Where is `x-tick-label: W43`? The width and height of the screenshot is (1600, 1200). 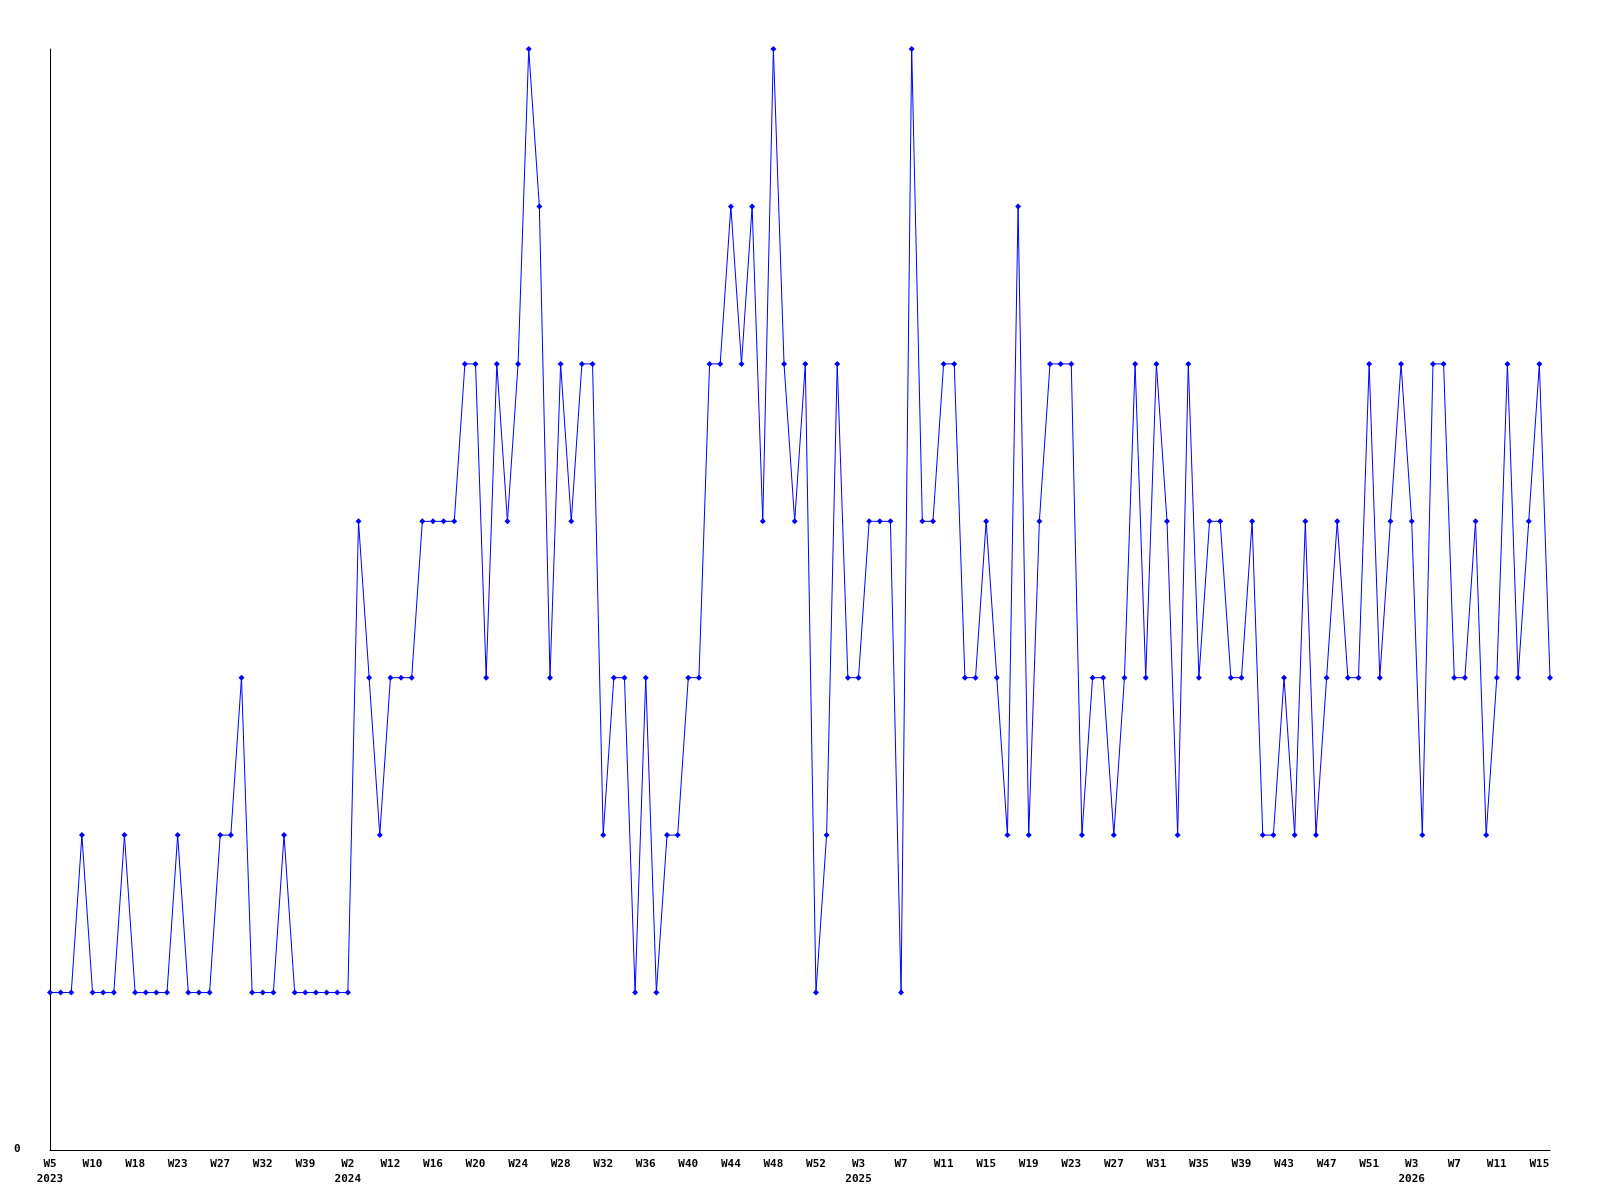
x-tick-label: W43 is located at coordinates (1284, 1163).